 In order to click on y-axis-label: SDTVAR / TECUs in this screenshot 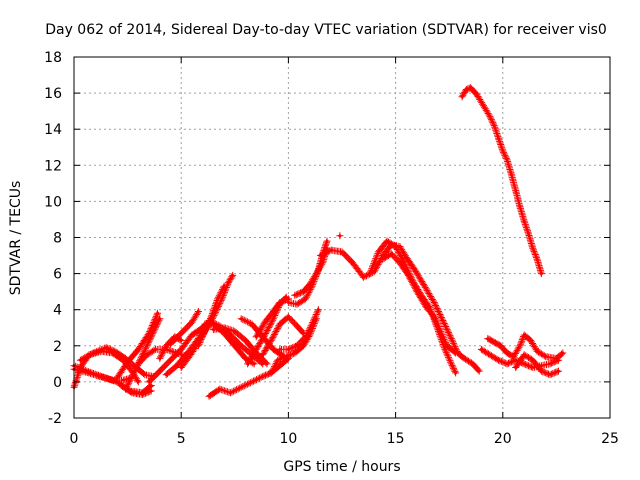, I will do `click(16, 238)`.